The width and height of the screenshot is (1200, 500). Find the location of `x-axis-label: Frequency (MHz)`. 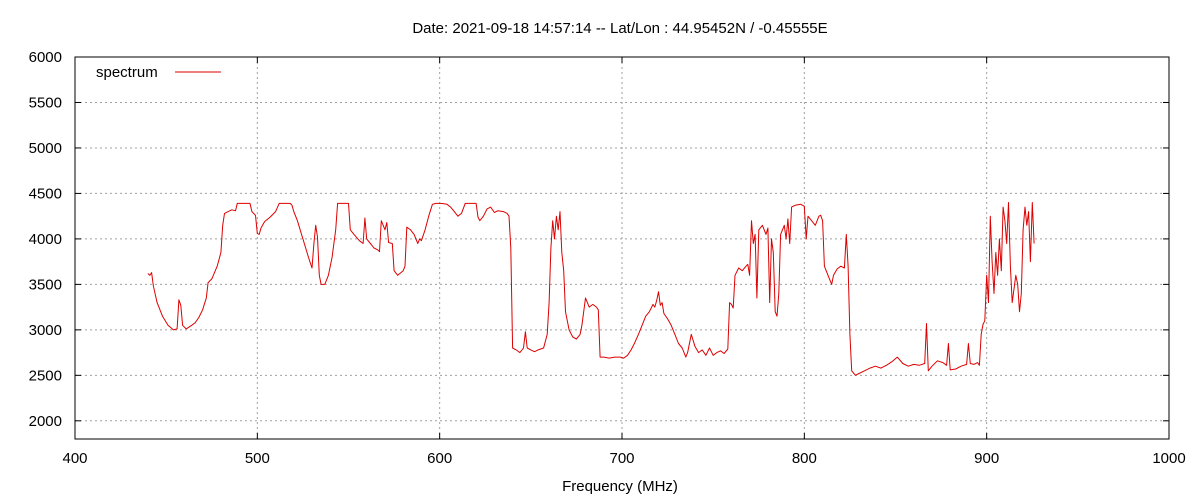

x-axis-label: Frequency (MHz) is located at coordinates (620, 486).